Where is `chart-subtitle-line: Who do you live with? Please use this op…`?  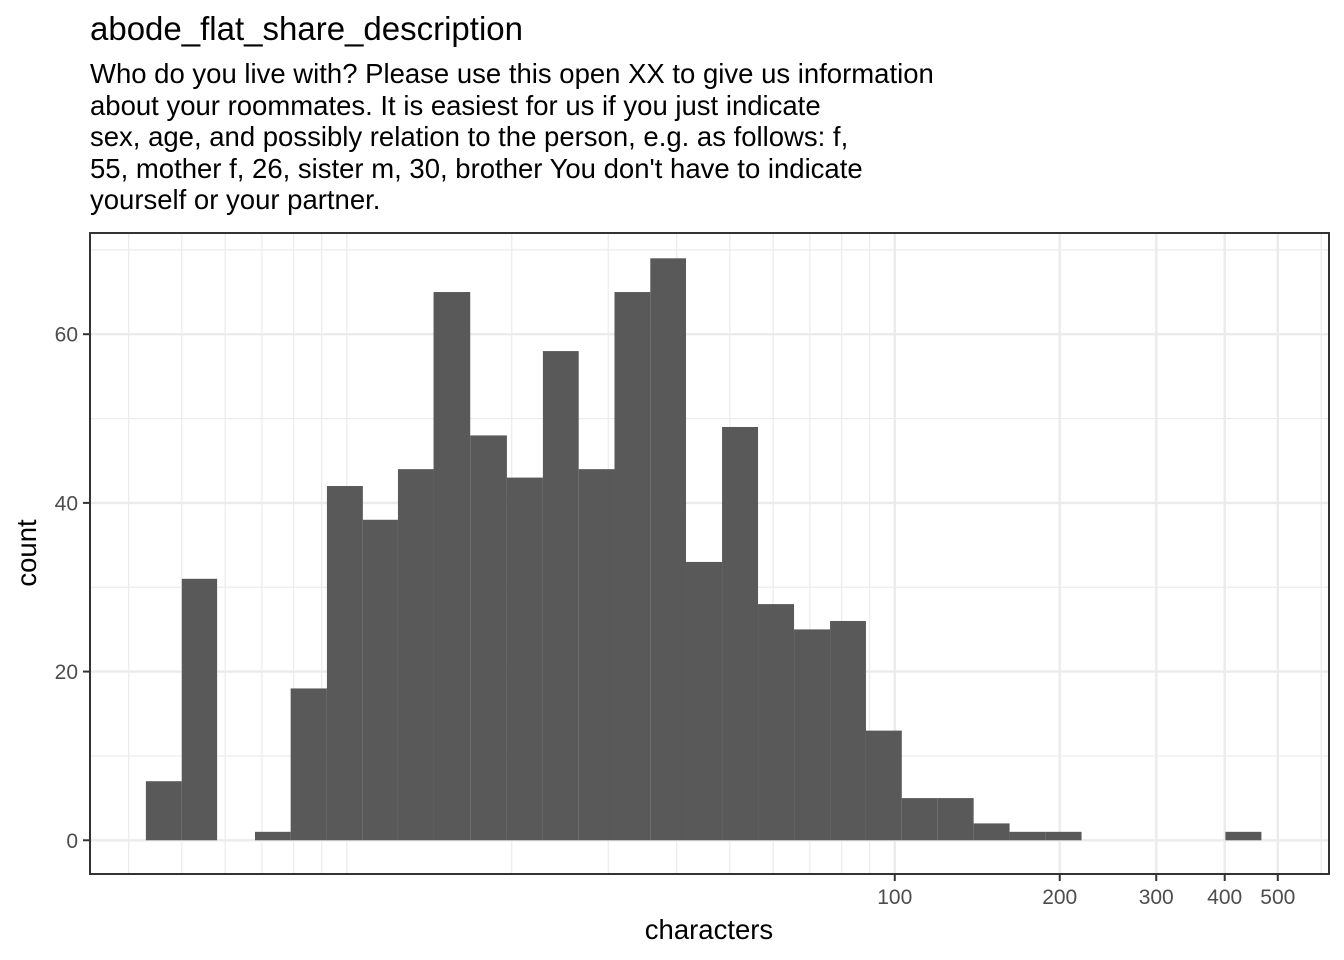
chart-subtitle-line: Who do you live with? Please use this op… is located at coordinates (512, 73).